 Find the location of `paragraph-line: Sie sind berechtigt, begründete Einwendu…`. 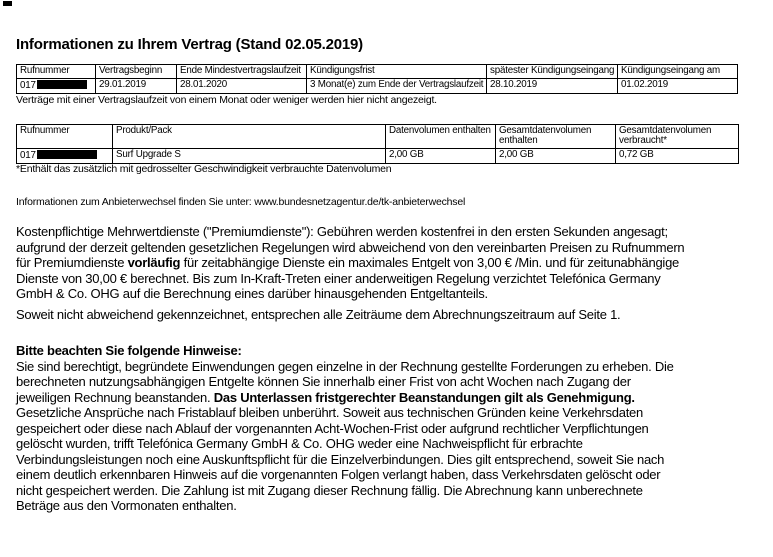

paragraph-line: Sie sind berechtigt, begründete Einwendu… is located at coordinates (345, 366).